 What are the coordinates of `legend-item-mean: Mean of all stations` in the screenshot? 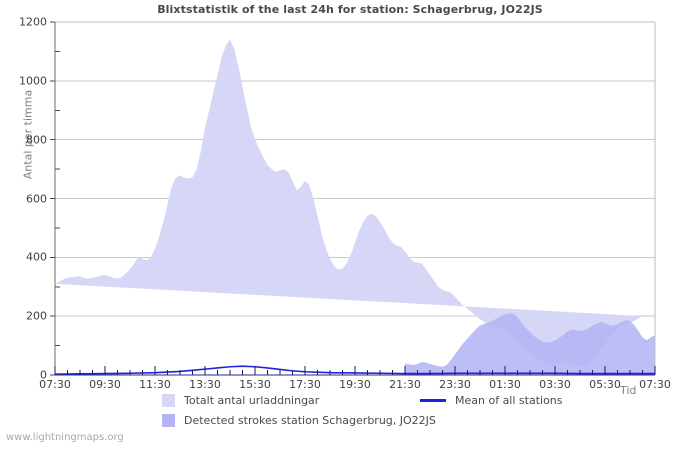 It's located at (491, 400).